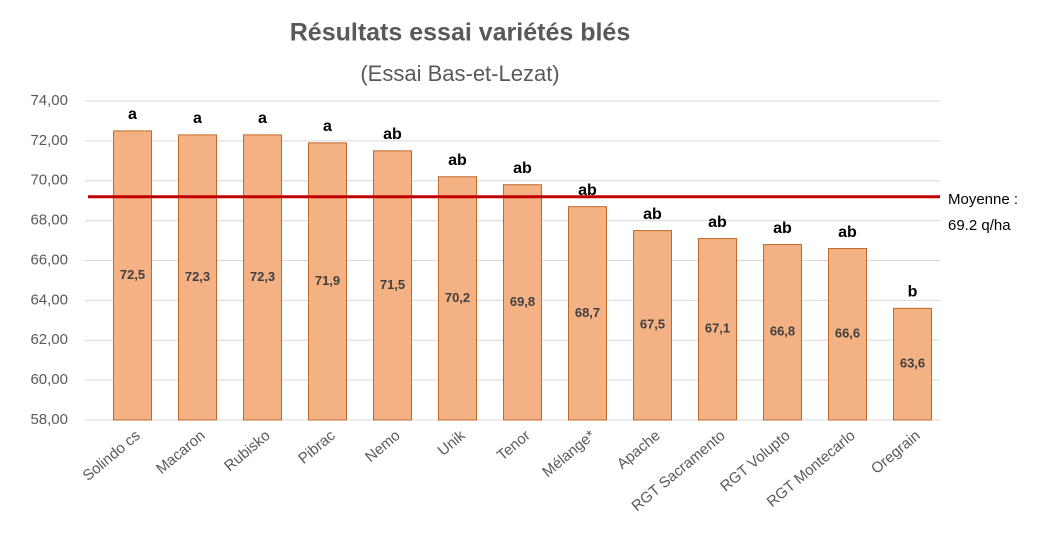  Describe the element at coordinates (383, 446) in the screenshot. I see `x-tick-label: Nemo` at that location.